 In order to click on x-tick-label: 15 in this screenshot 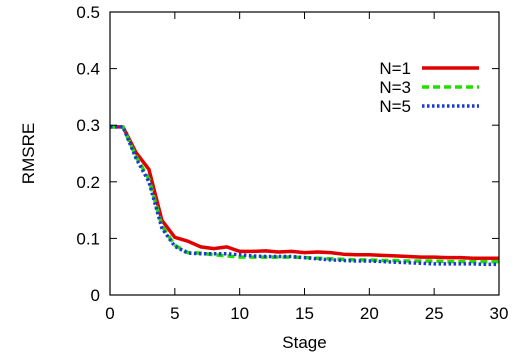, I will do `click(304, 313)`.